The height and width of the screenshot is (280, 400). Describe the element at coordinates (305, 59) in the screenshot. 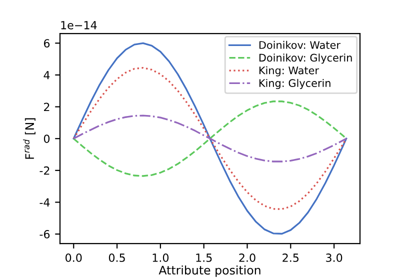

I see `legend-label: Doinikov: Glycerin` at that location.